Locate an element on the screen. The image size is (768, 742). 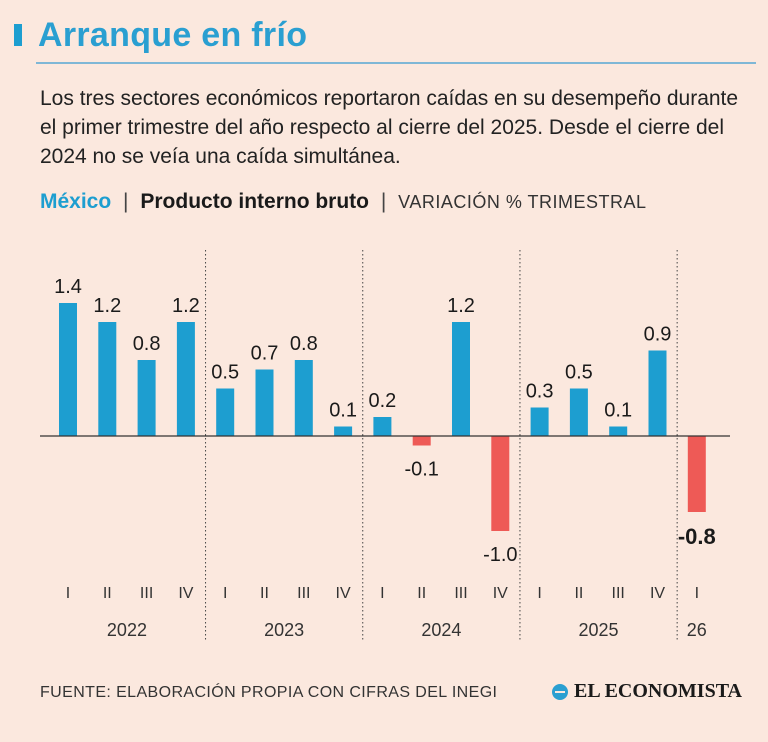
year-label: 2025 is located at coordinates (599, 630).